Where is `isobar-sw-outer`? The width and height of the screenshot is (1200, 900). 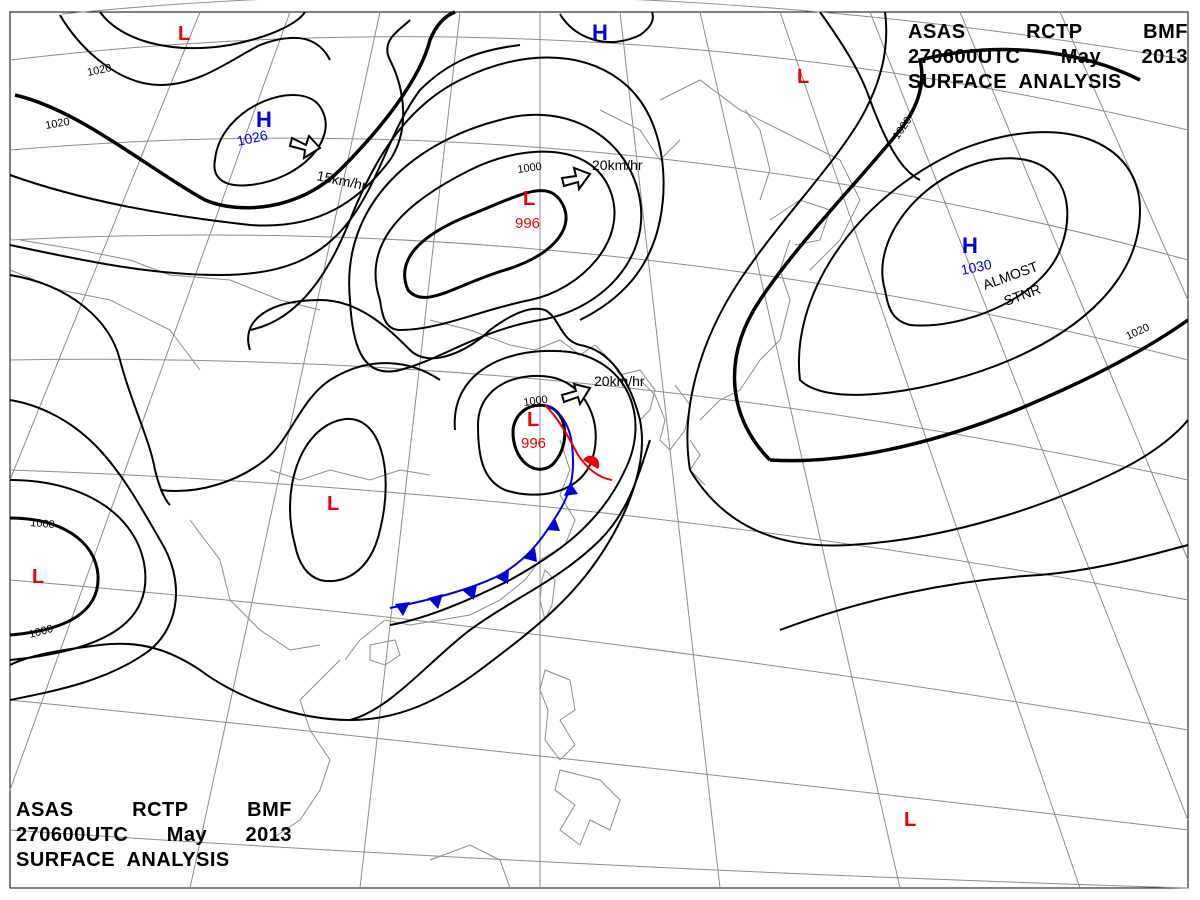 isobar-sw-outer is located at coordinates (93, 550).